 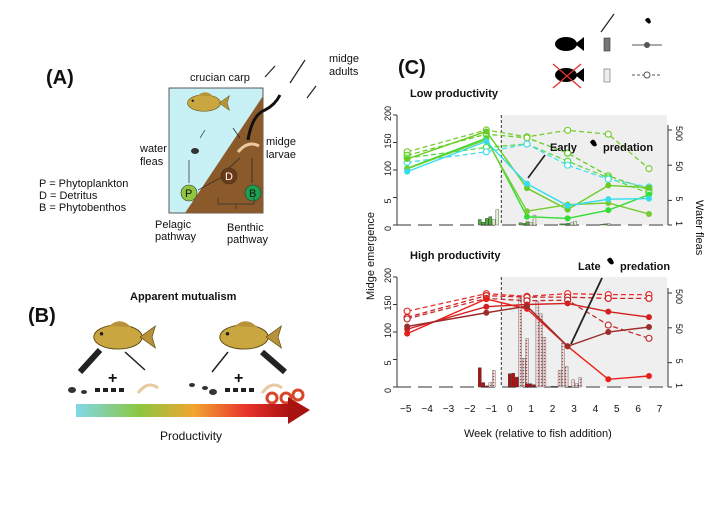 What do you see at coordinates (248, 147) in the screenshot?
I see `midge-larva-icon` at bounding box center [248, 147].